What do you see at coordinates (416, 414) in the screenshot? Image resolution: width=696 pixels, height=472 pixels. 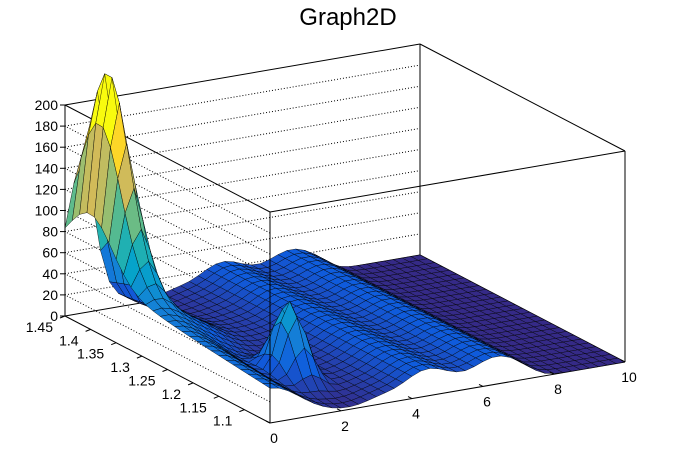 I see `x-tick-label: 4` at bounding box center [416, 414].